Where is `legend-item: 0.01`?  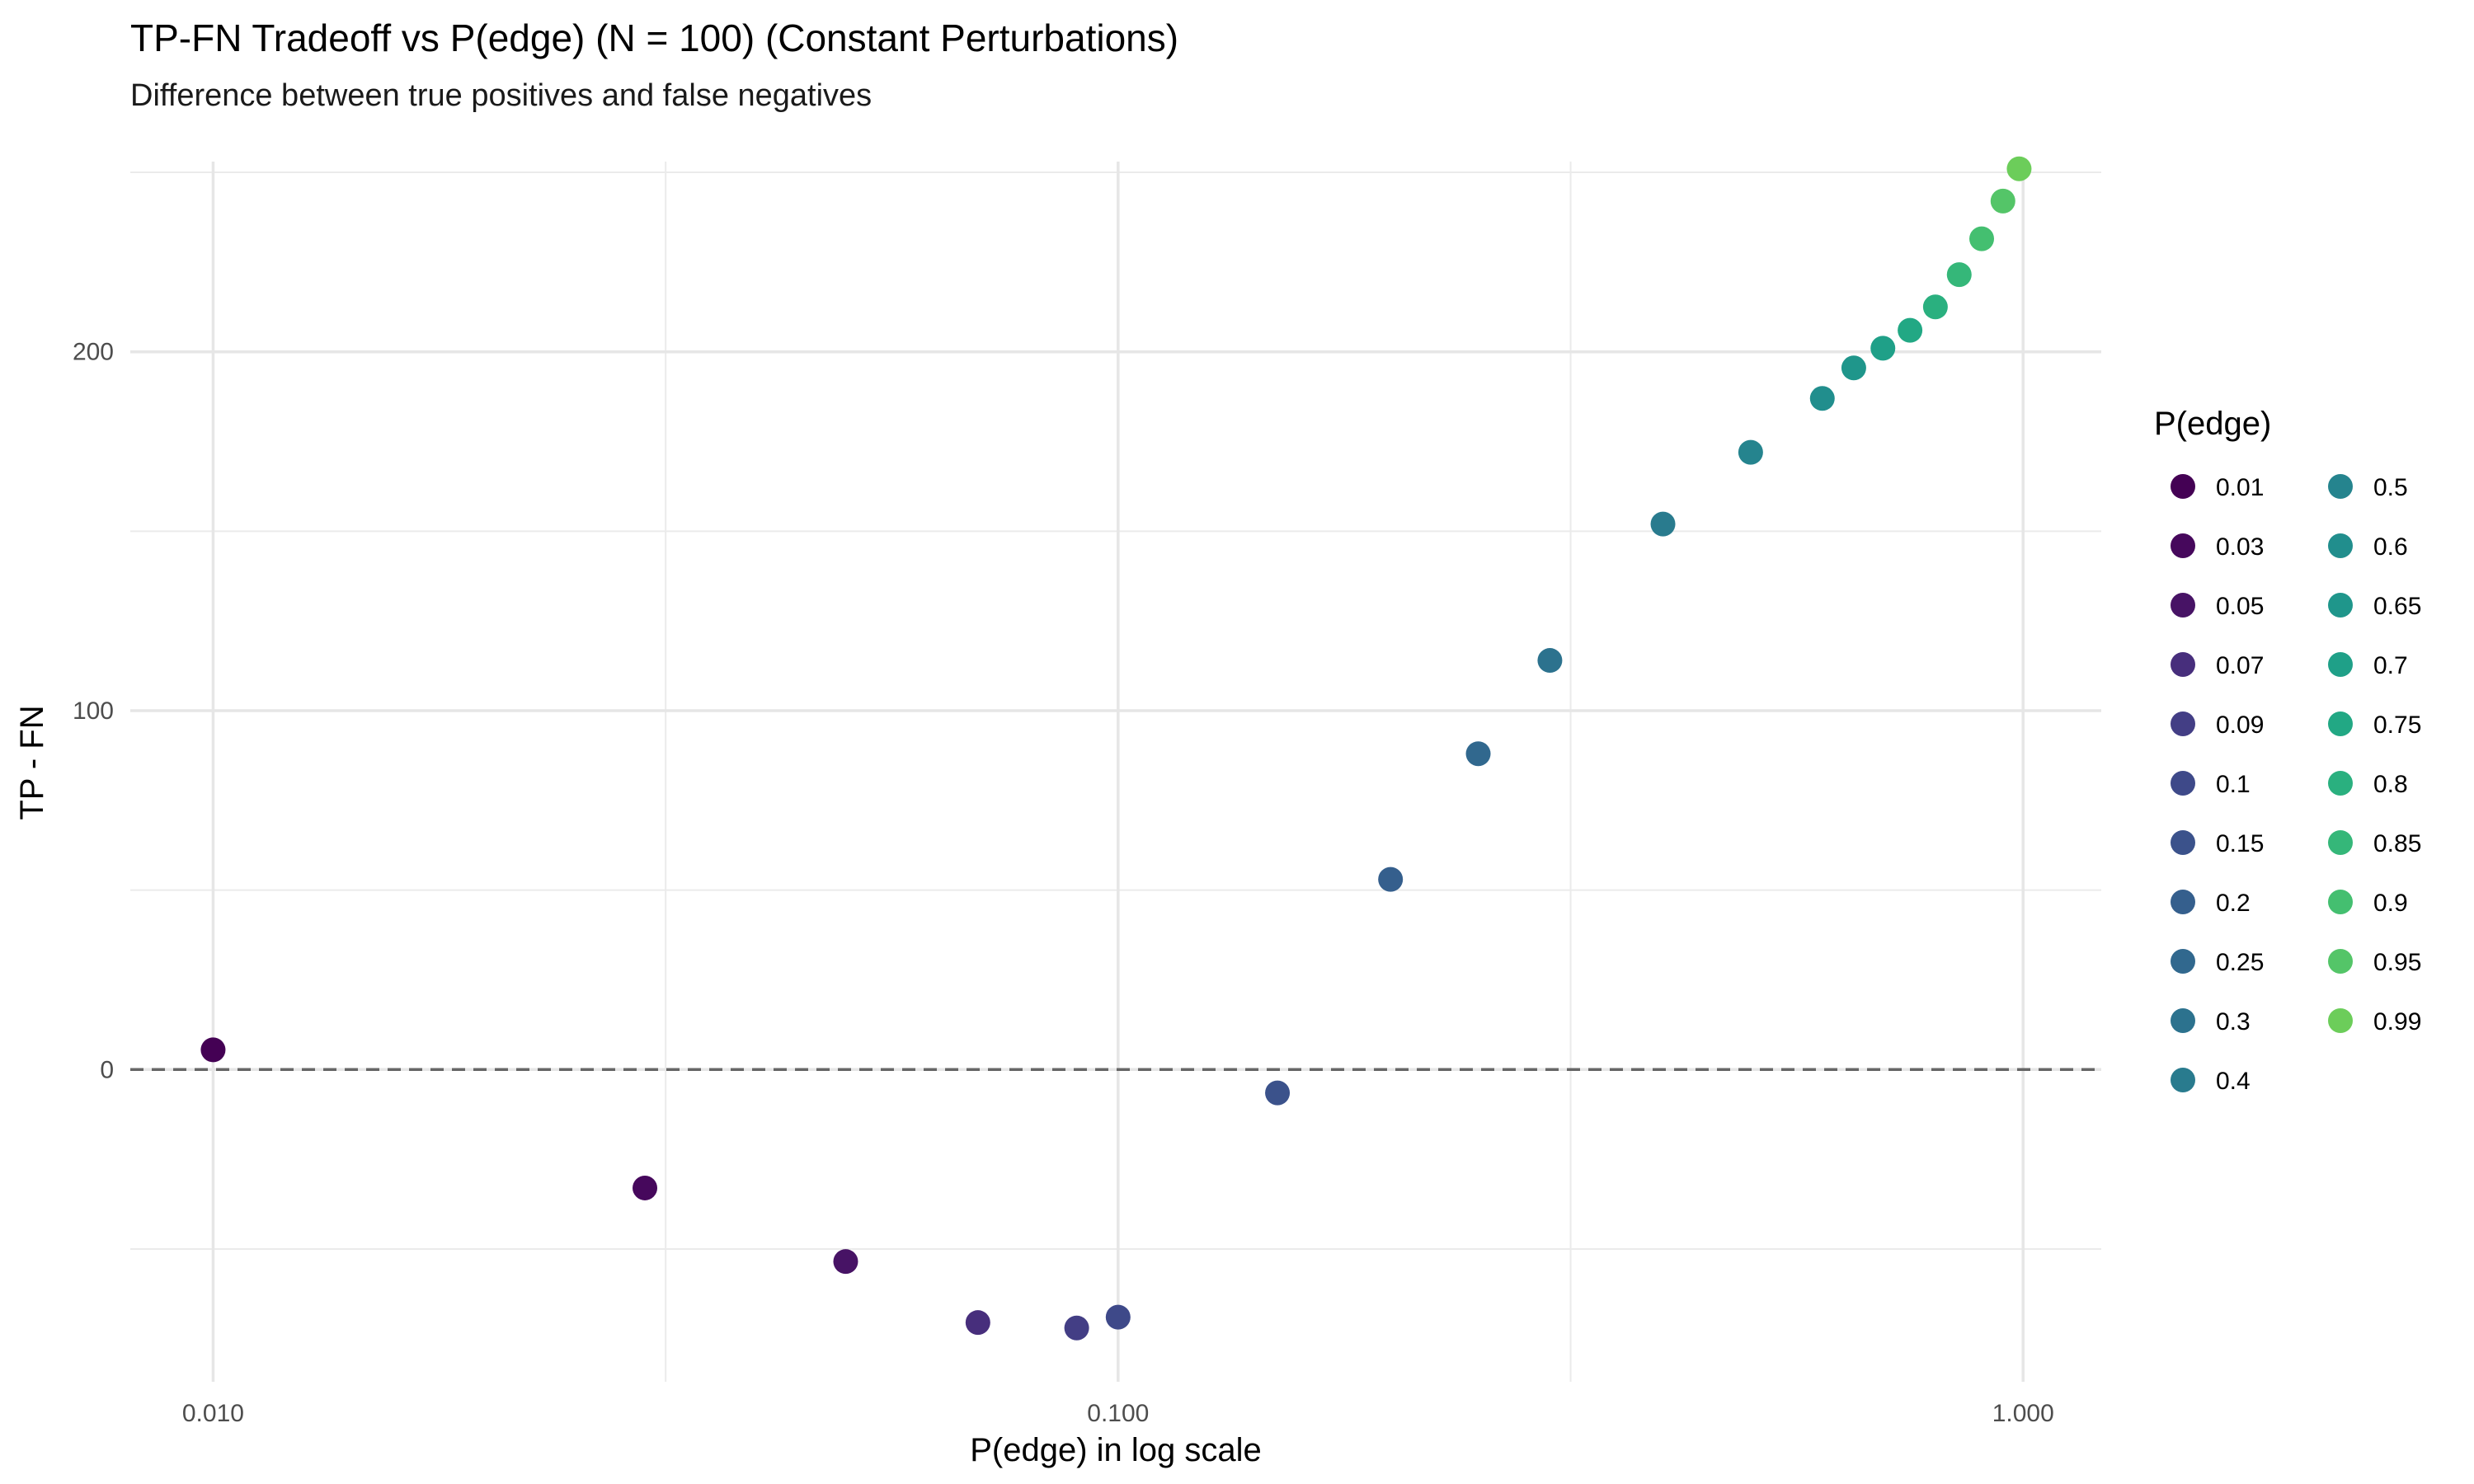
legend-item: 0.01 is located at coordinates (2217, 487).